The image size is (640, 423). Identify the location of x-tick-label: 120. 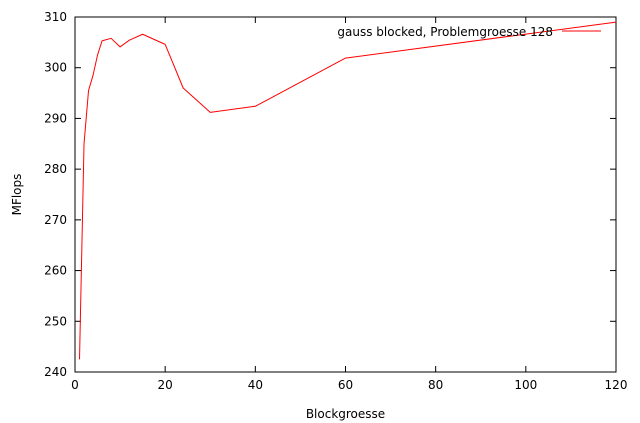
(616, 385).